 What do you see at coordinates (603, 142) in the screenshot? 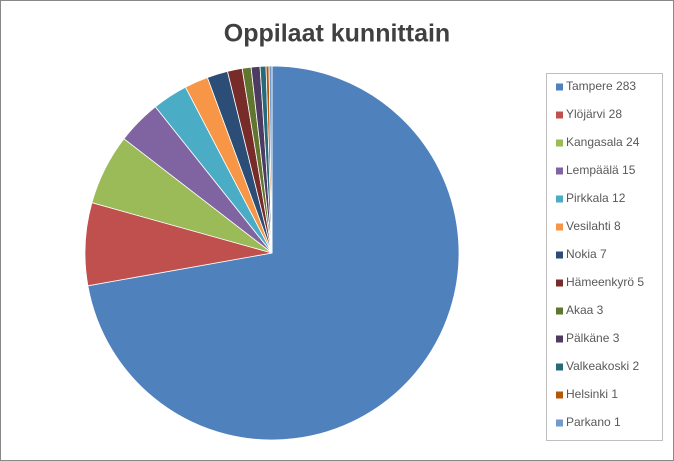
I see `legend-label: Kangasala 24` at bounding box center [603, 142].